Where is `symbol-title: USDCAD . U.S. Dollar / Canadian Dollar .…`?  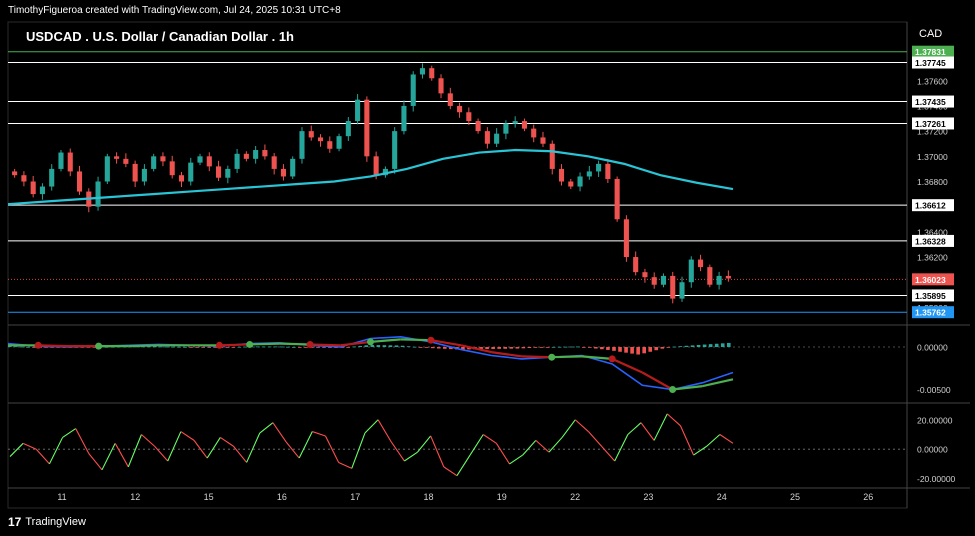
symbol-title: USDCAD . U.S. Dollar / Canadian Dollar .… is located at coordinates (160, 36).